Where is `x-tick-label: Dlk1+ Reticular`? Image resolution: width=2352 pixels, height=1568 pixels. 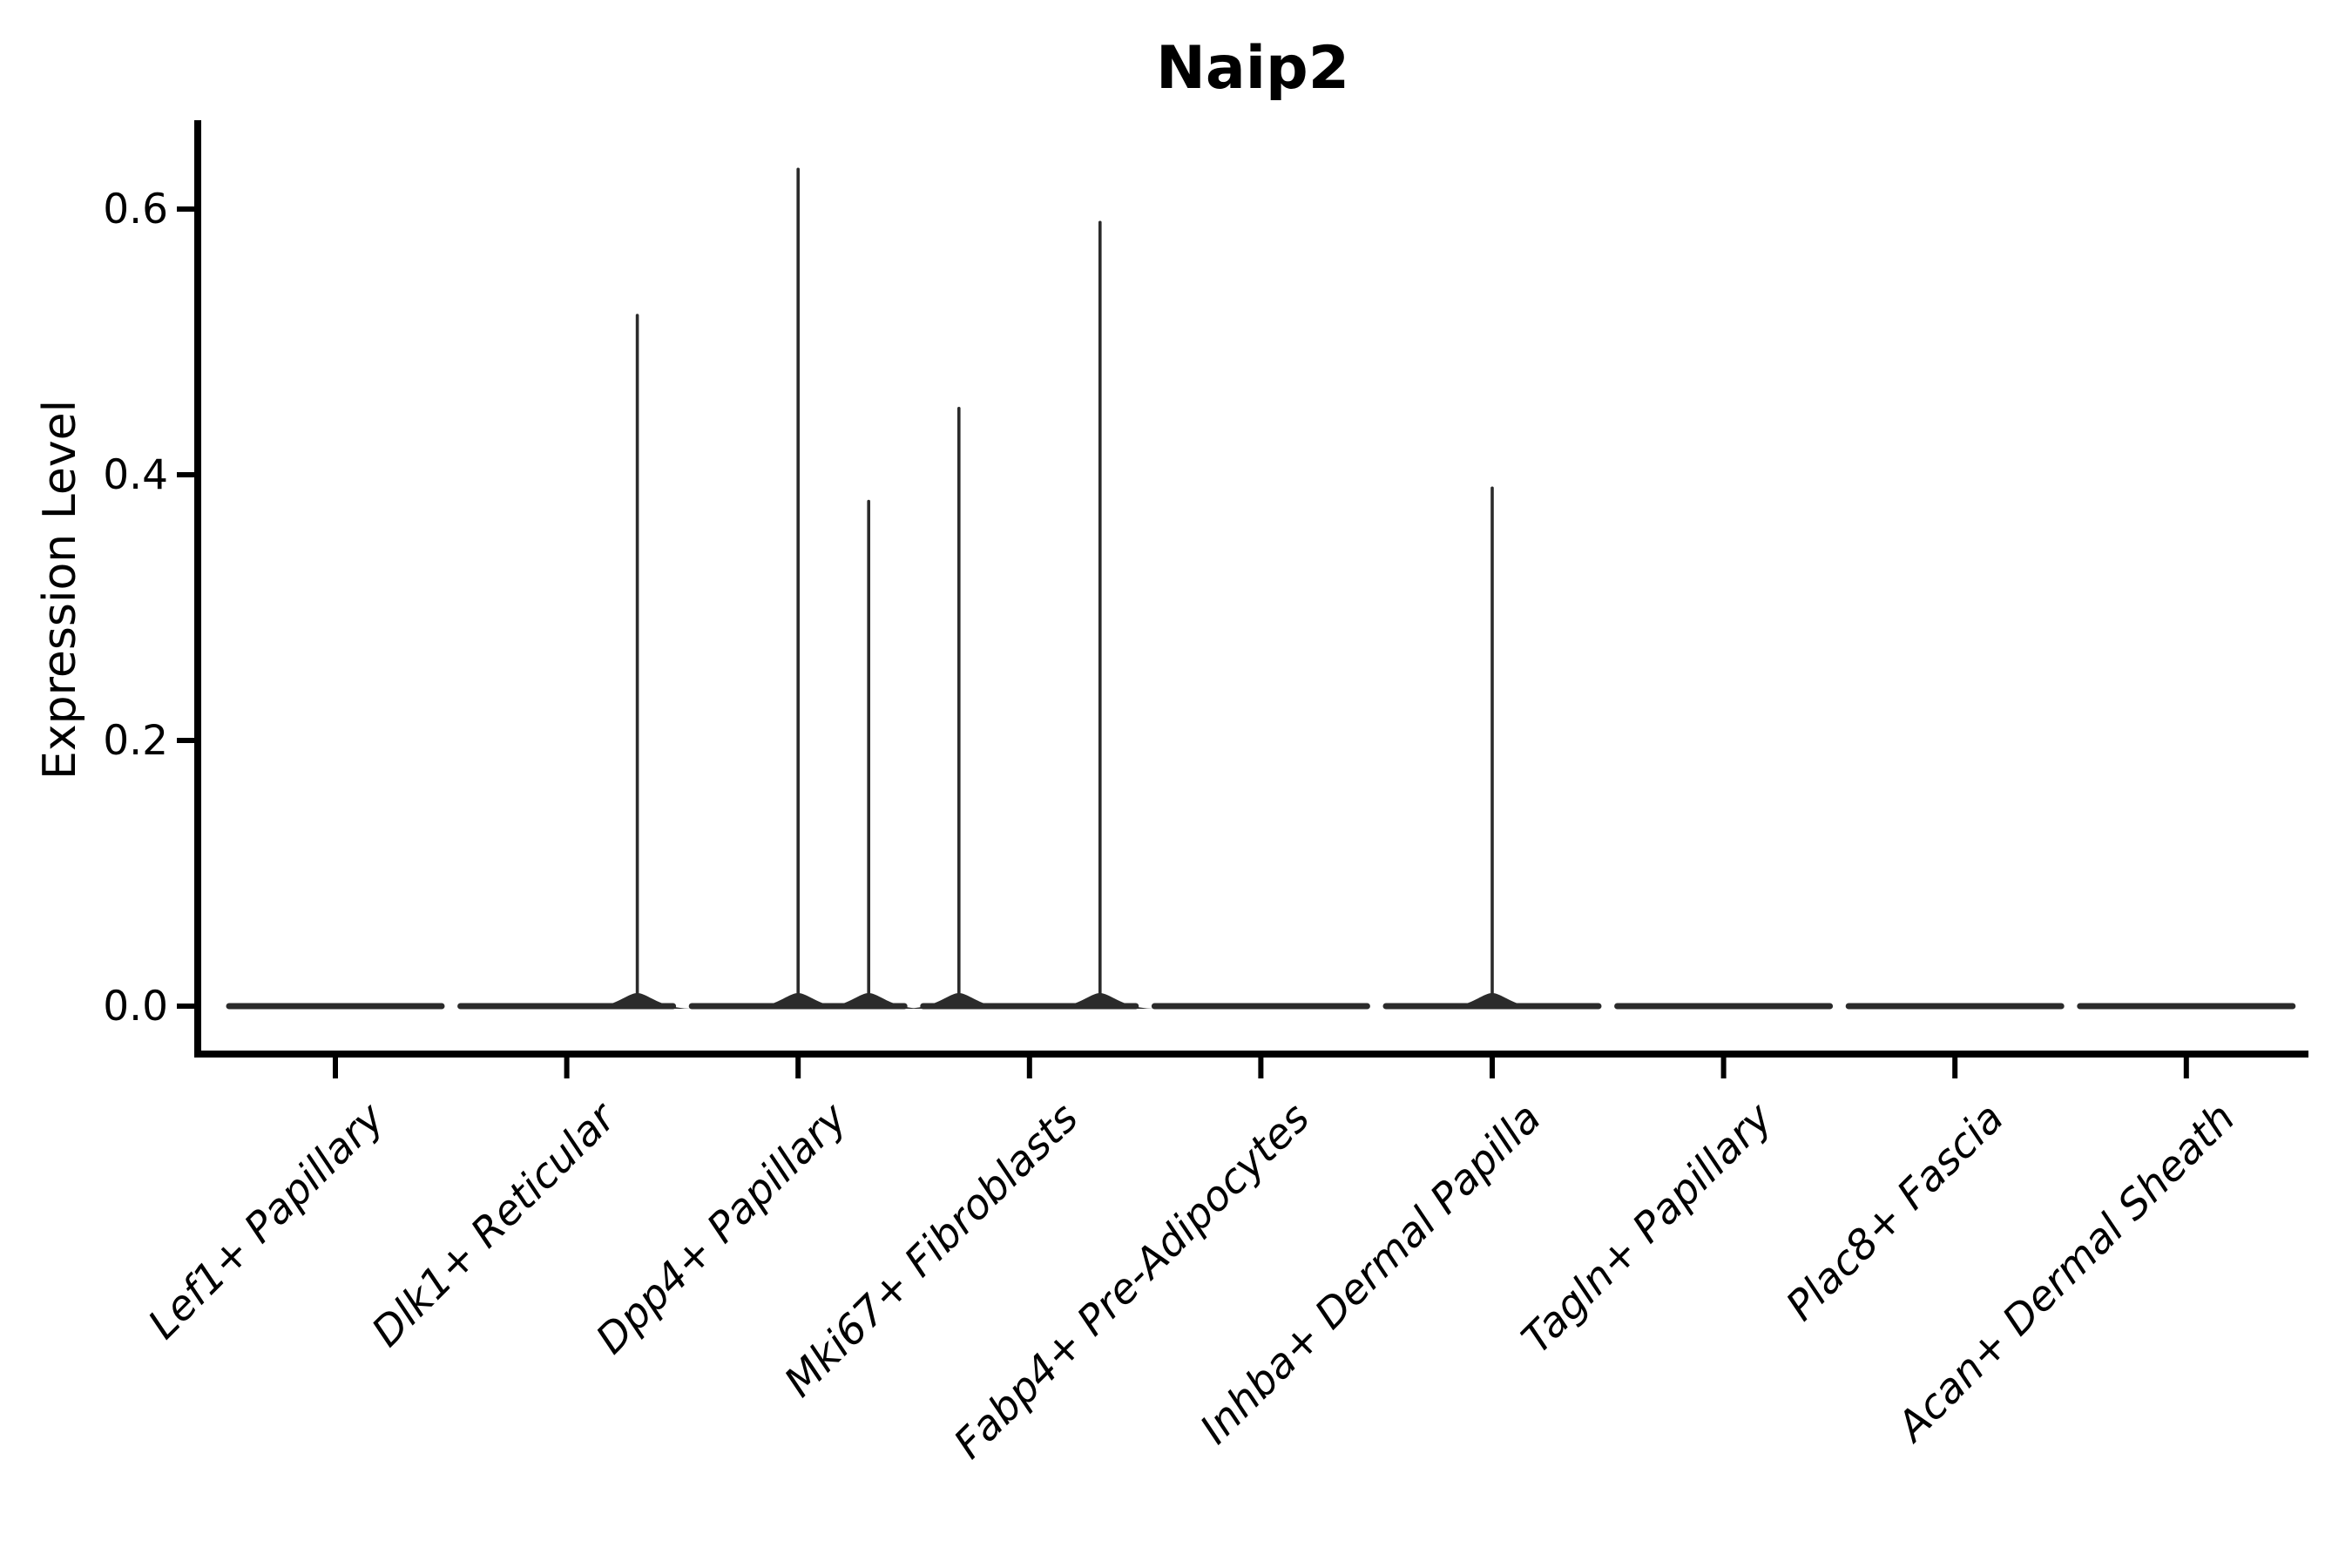 x-tick-label: Dlk1+ Reticular is located at coordinates (494, 1224).